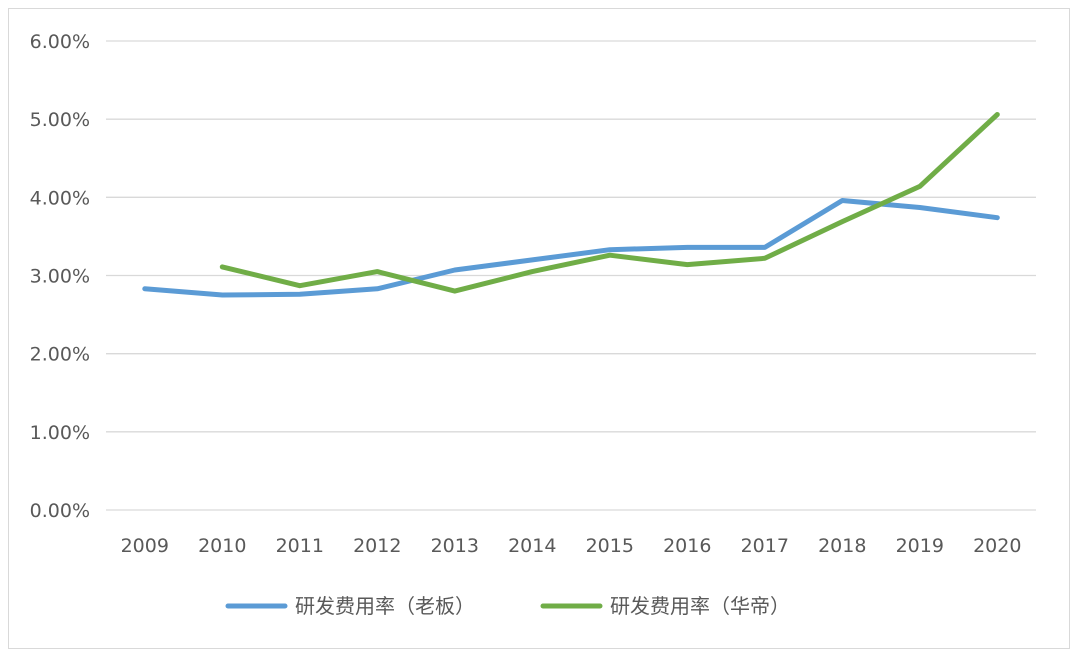 Image resolution: width=1080 pixels, height=659 pixels. Describe the element at coordinates (765, 546) in the screenshot. I see `x-tick-label: 2017` at that location.